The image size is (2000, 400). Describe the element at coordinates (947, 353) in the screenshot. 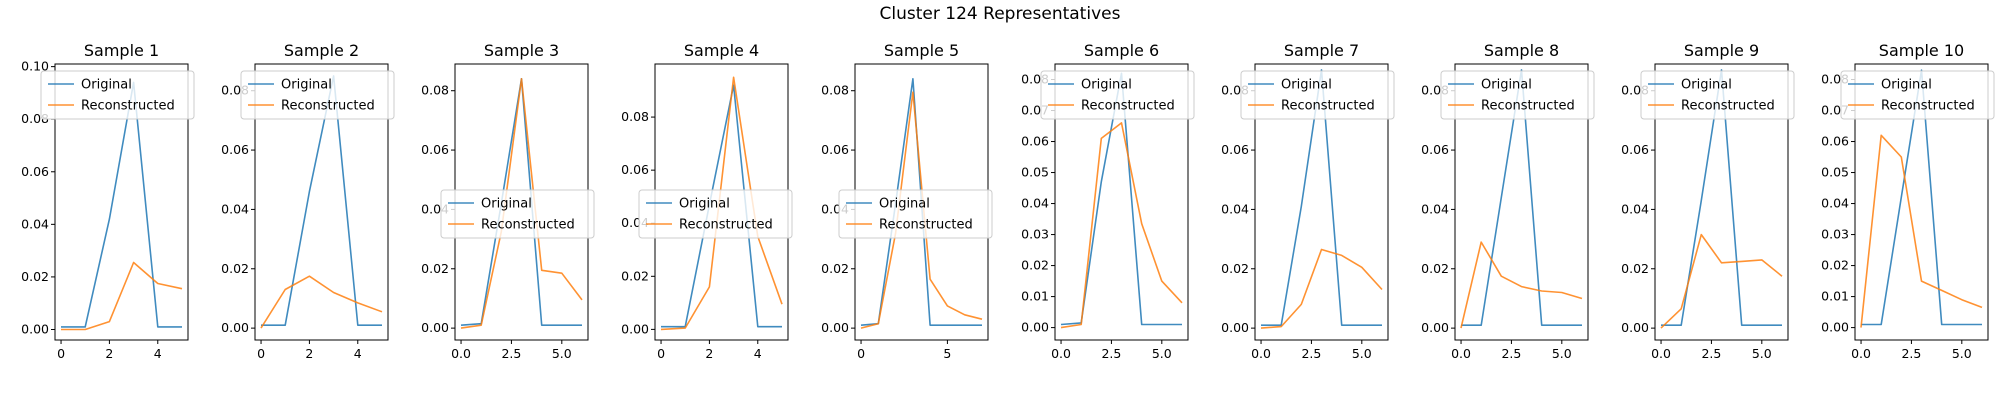

I see `x-tick-label: 5` at that location.